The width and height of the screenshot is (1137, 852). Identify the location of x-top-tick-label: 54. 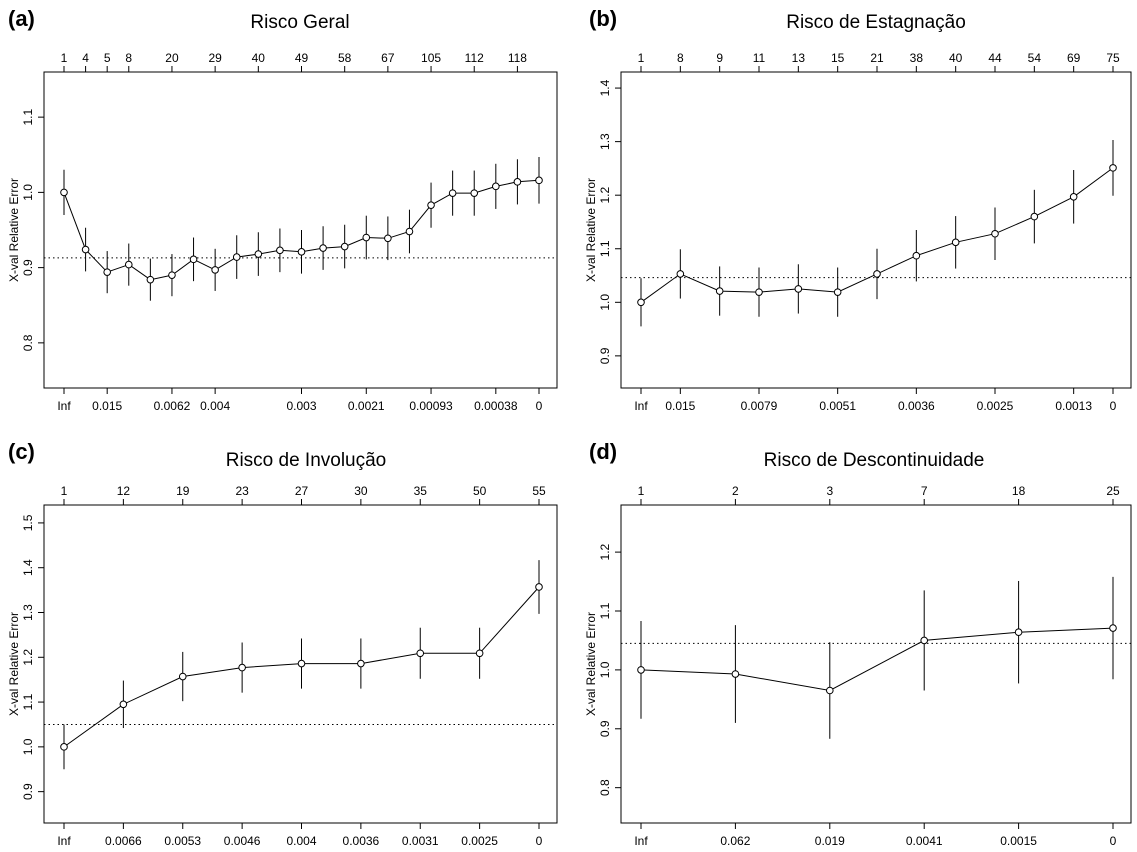
(1035, 58).